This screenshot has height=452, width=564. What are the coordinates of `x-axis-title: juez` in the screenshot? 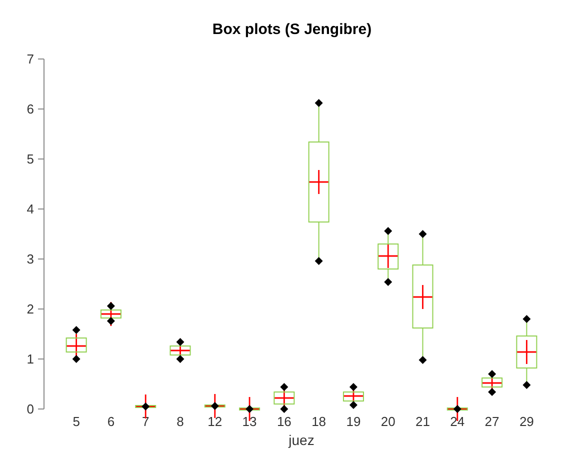 It's located at (301, 440).